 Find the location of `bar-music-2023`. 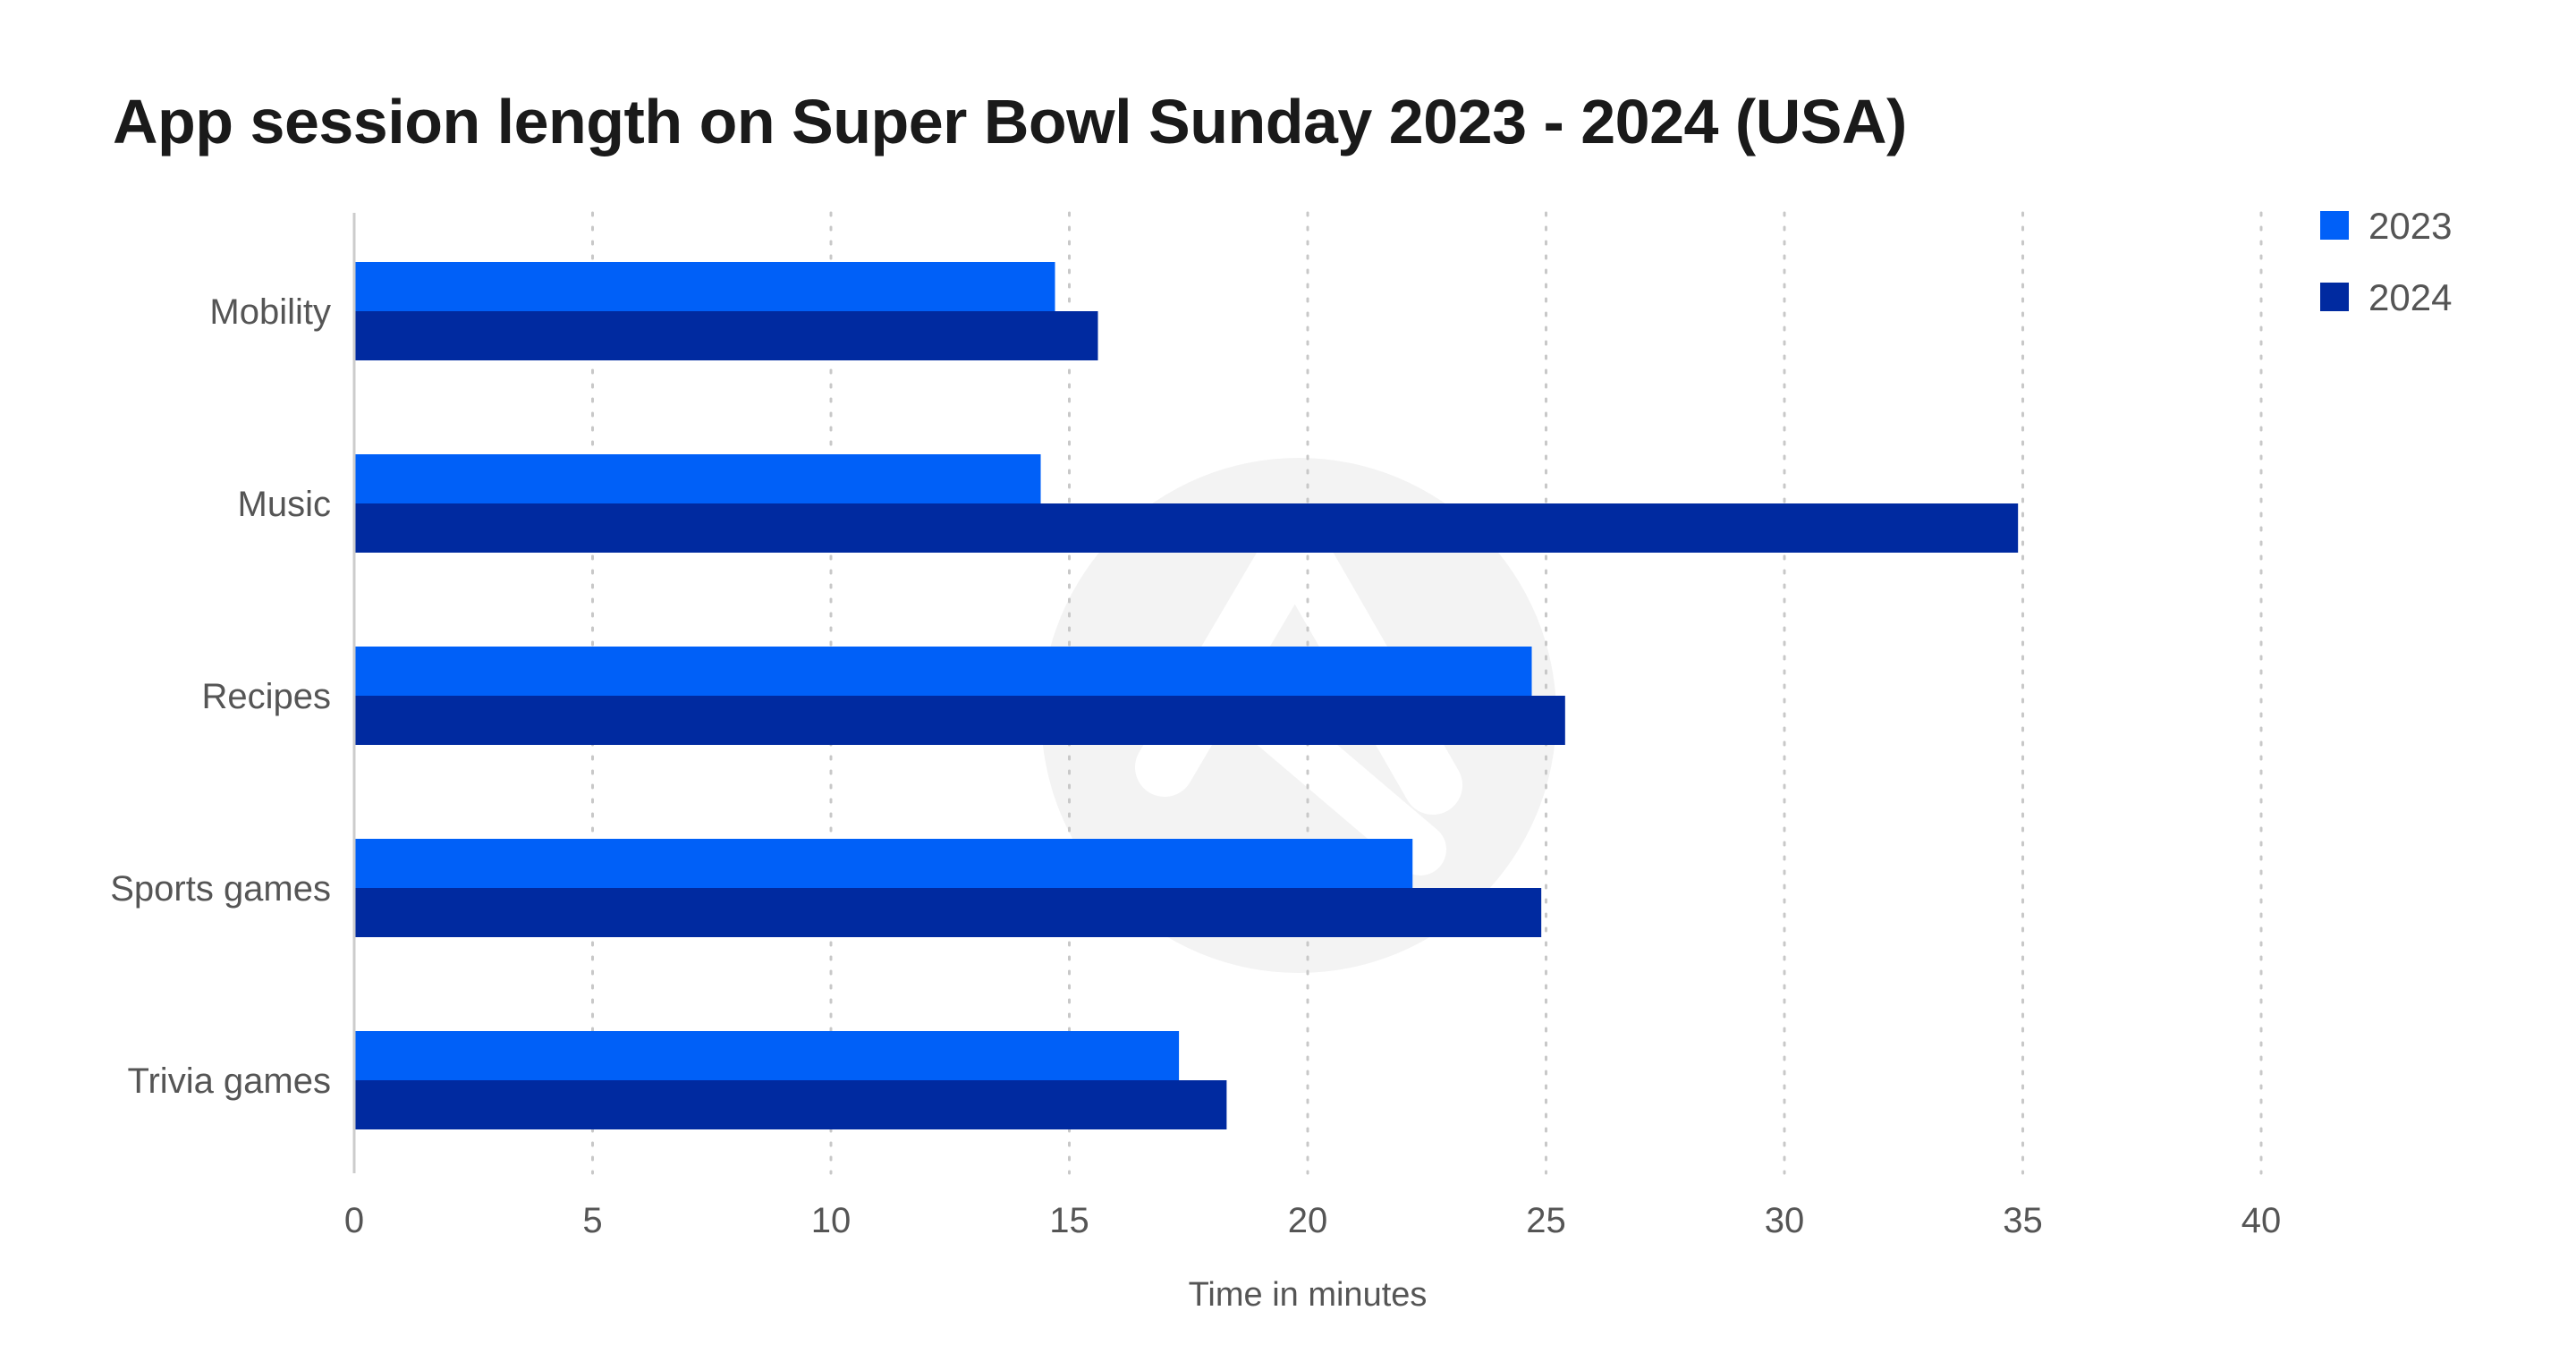

bar-music-2023 is located at coordinates (697, 478).